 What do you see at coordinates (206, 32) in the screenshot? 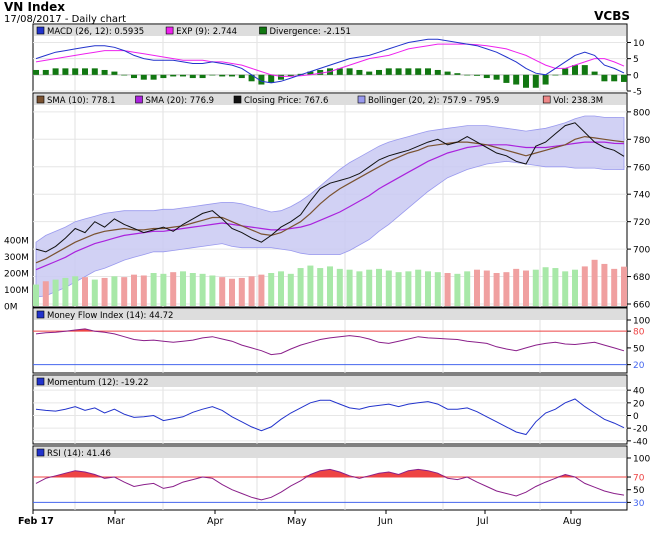
I see `macd_panel-legend-label: EXP (9): 2.744` at bounding box center [206, 32].